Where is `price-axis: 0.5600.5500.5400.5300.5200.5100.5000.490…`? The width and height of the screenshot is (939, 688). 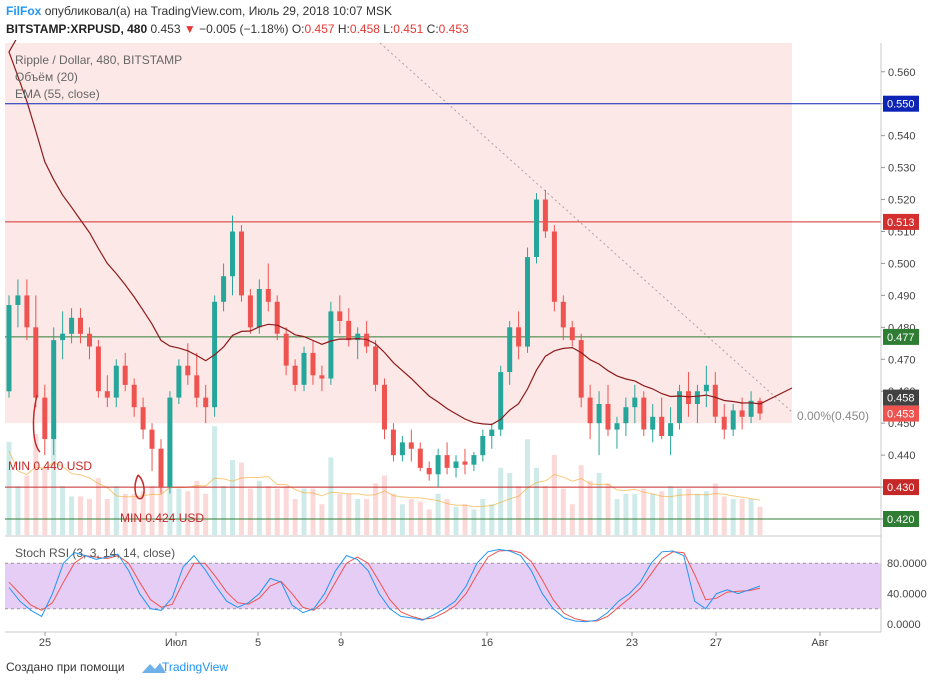
price-axis: 0.5600.5500.5400.5300.5200.5100.5000.490… is located at coordinates (900, 297).